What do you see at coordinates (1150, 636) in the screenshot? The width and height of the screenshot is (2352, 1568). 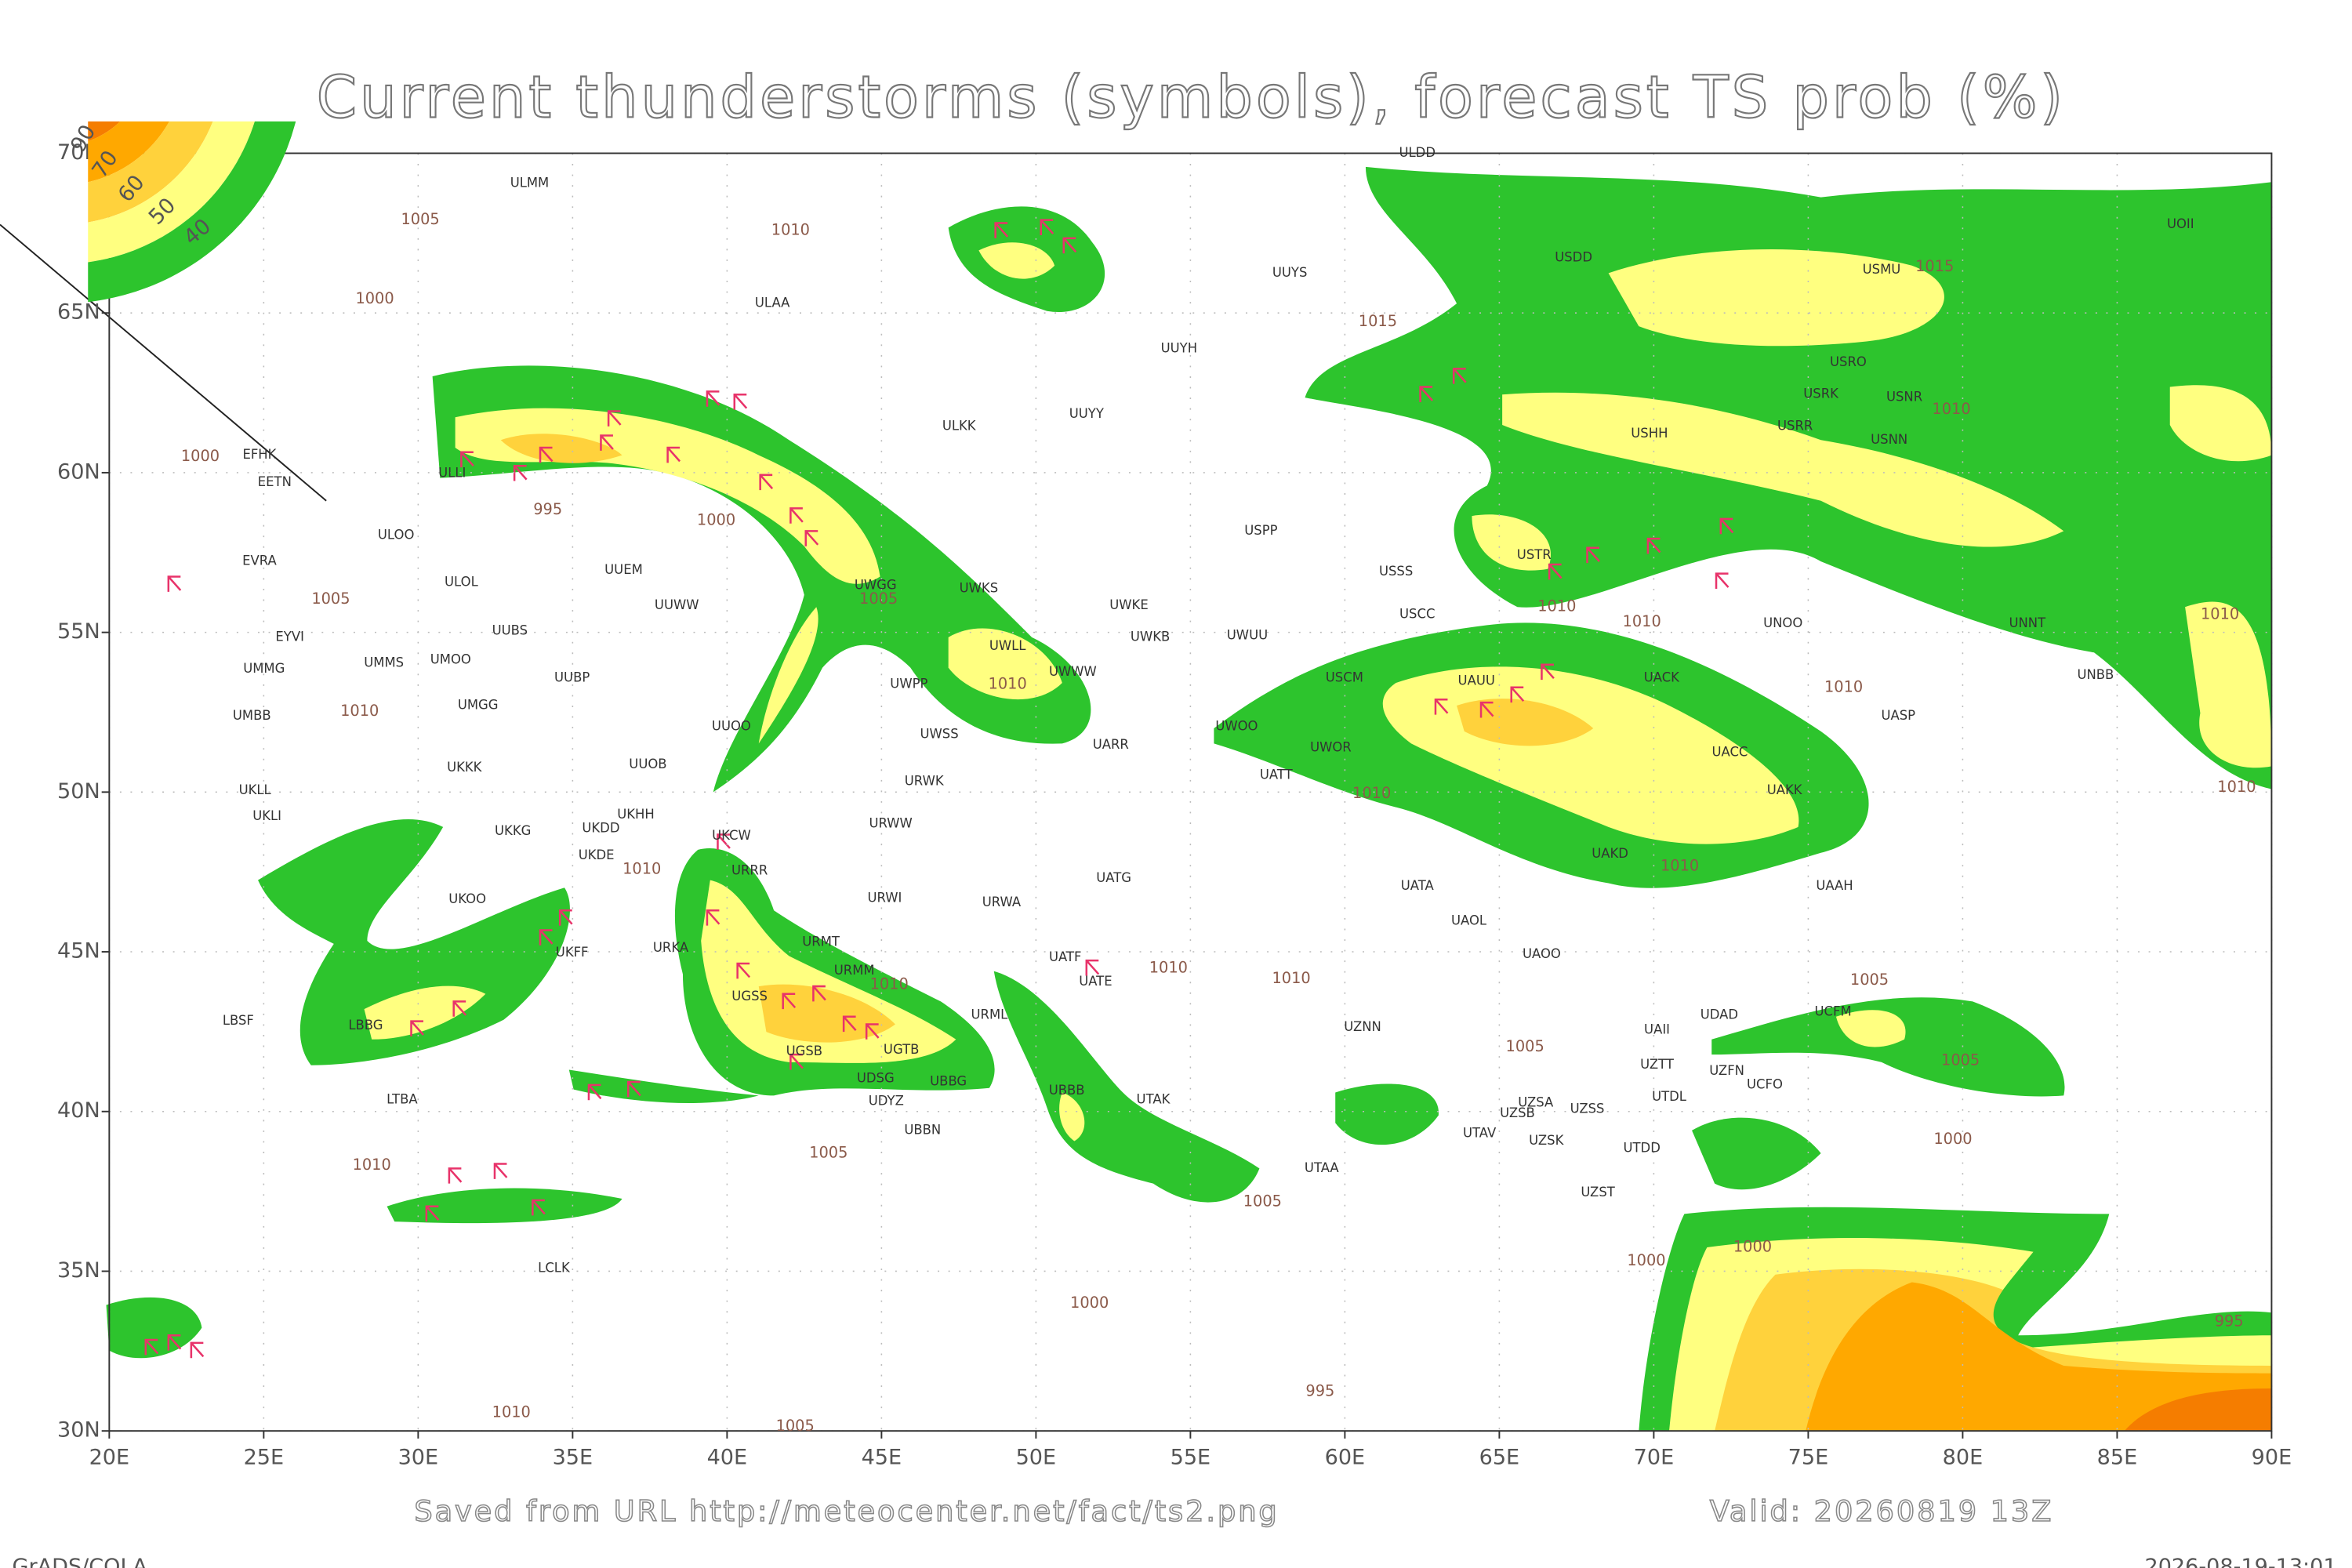 I see `station-label: UWKB` at bounding box center [1150, 636].